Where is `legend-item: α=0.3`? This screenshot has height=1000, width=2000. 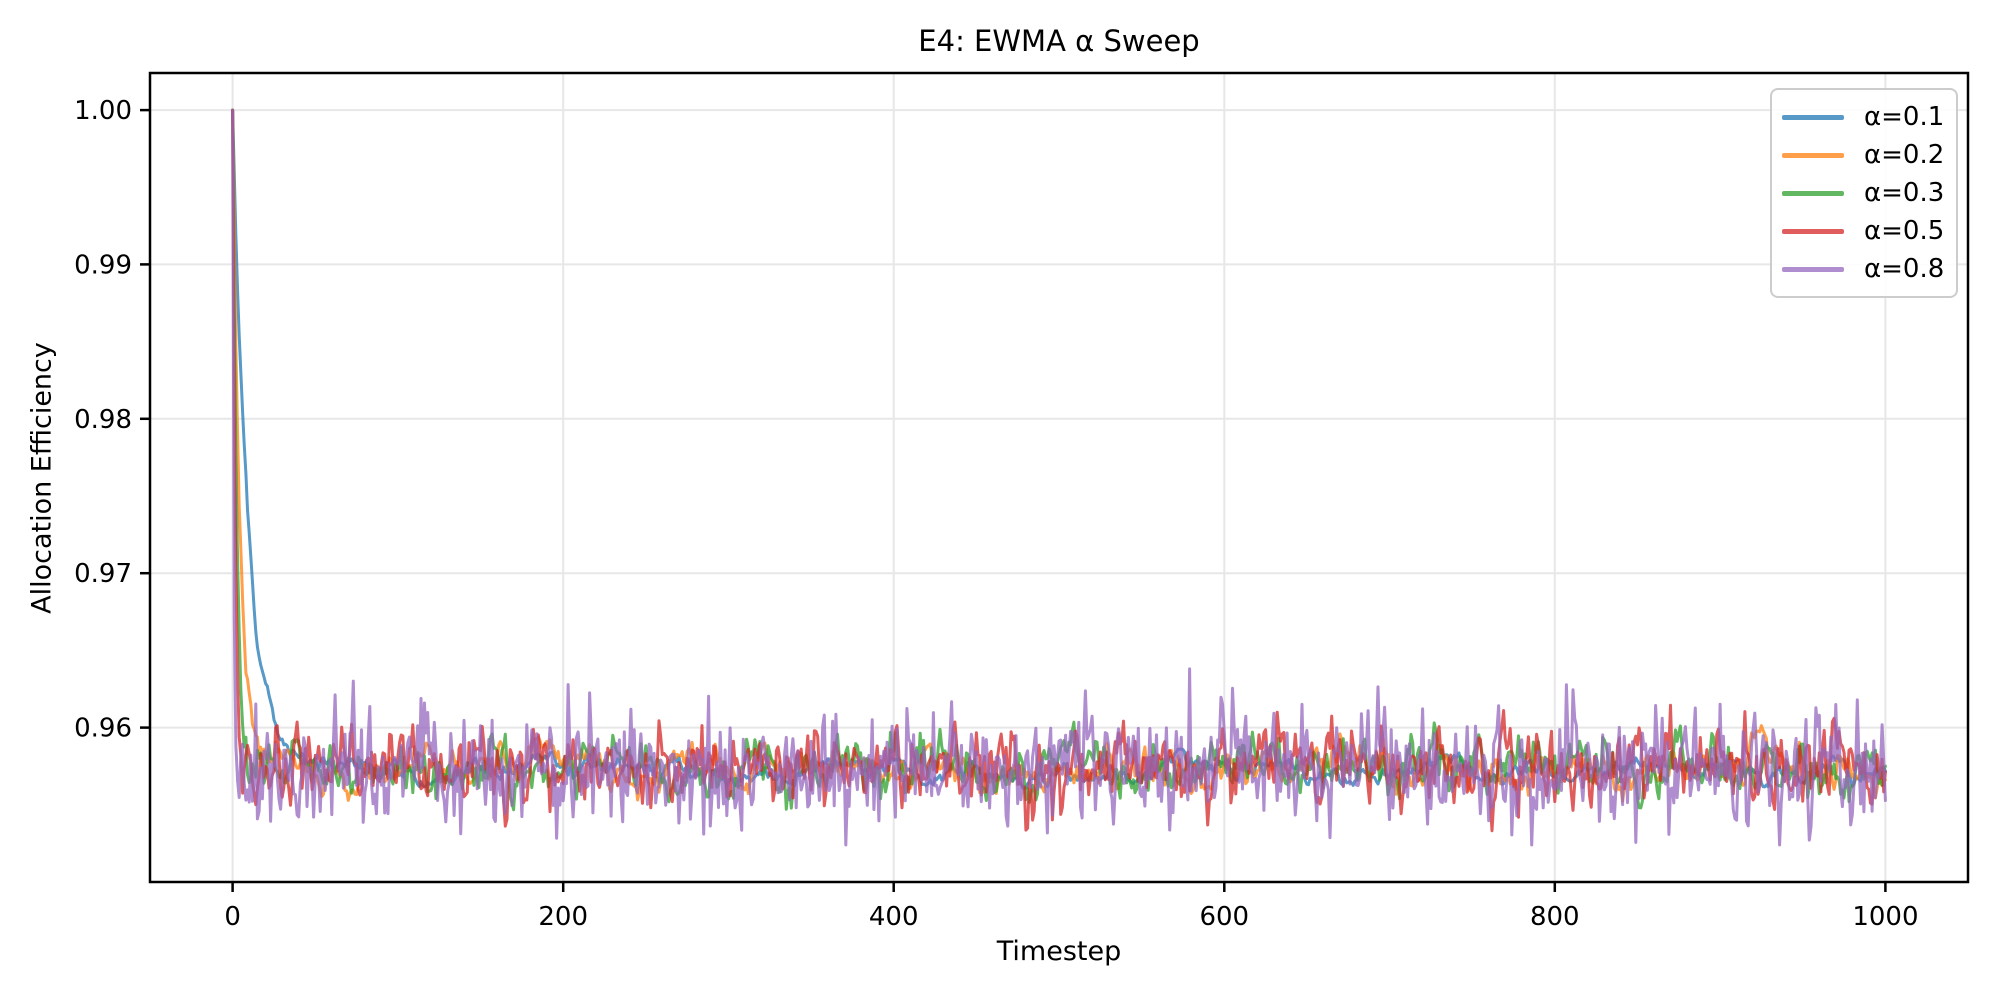 legend-item: α=0.3 is located at coordinates (1863, 193).